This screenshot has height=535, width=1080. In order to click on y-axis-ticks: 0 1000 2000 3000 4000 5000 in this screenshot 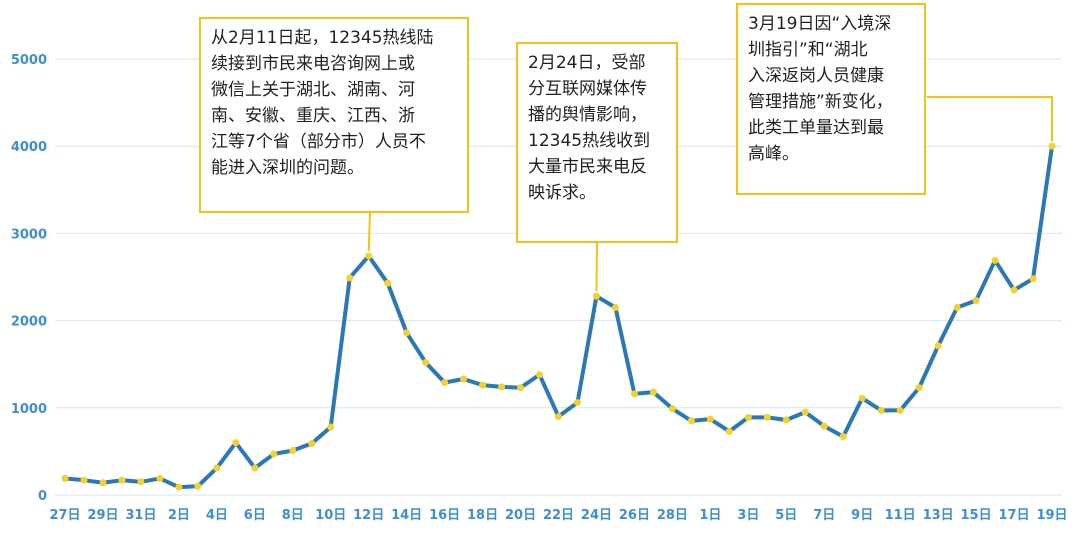, I will do `click(29, 278)`.